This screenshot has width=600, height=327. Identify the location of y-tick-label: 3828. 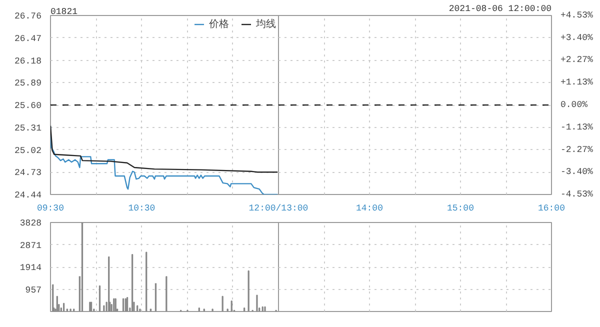
(31, 223).